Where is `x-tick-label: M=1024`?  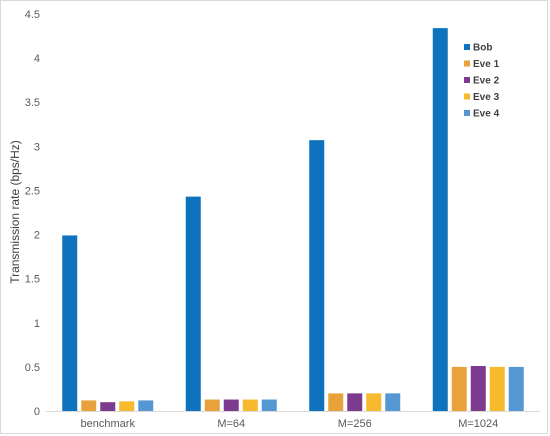
x-tick-label: M=1024 is located at coordinates (478, 424).